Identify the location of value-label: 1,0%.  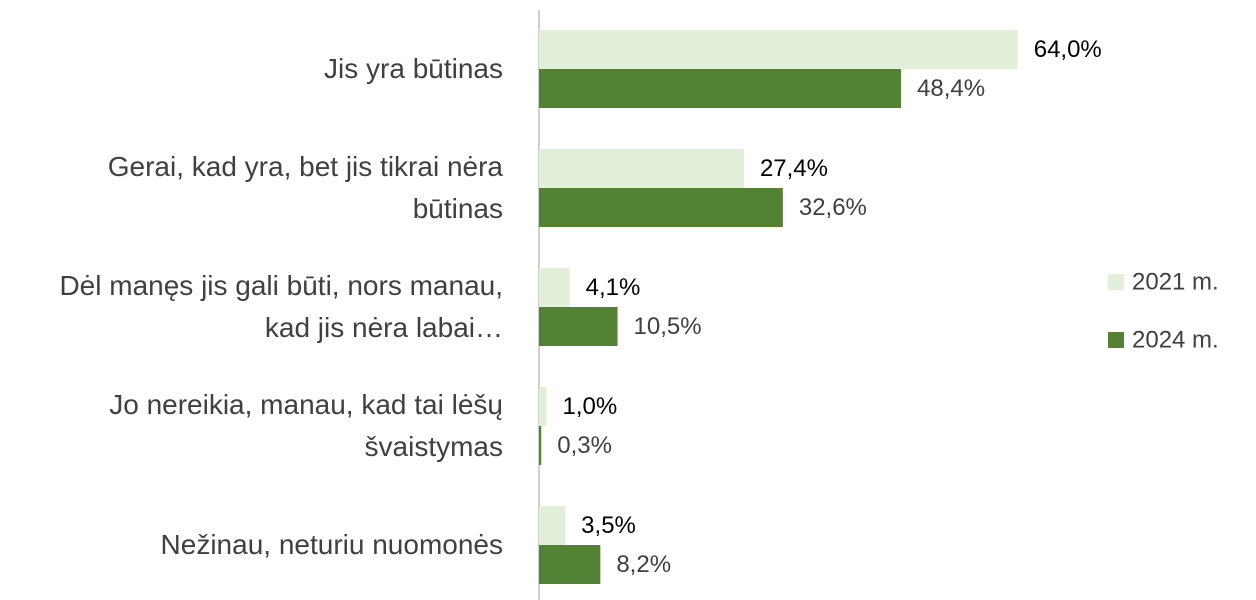
(589, 406).